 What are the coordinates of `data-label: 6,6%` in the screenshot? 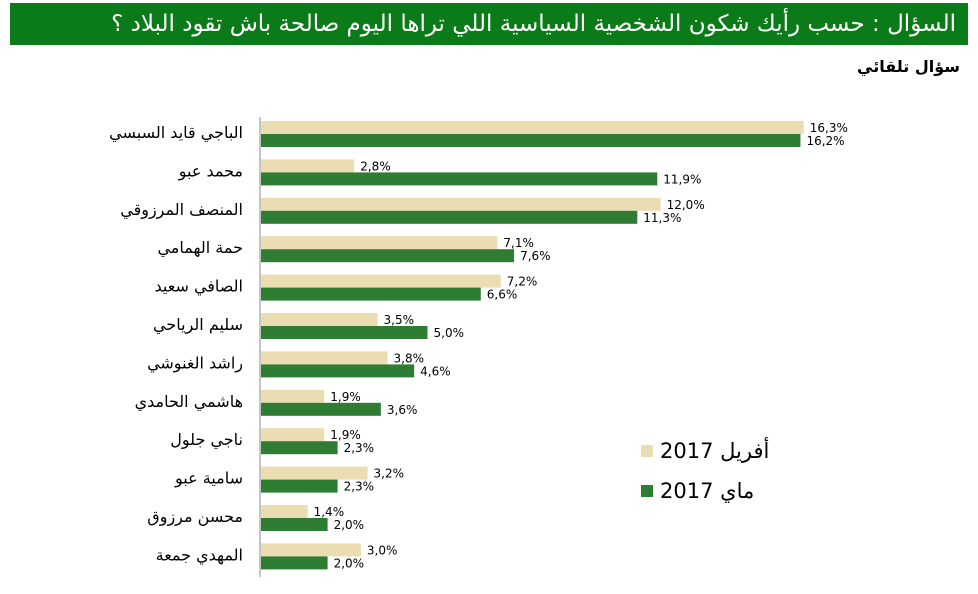 It's located at (502, 295).